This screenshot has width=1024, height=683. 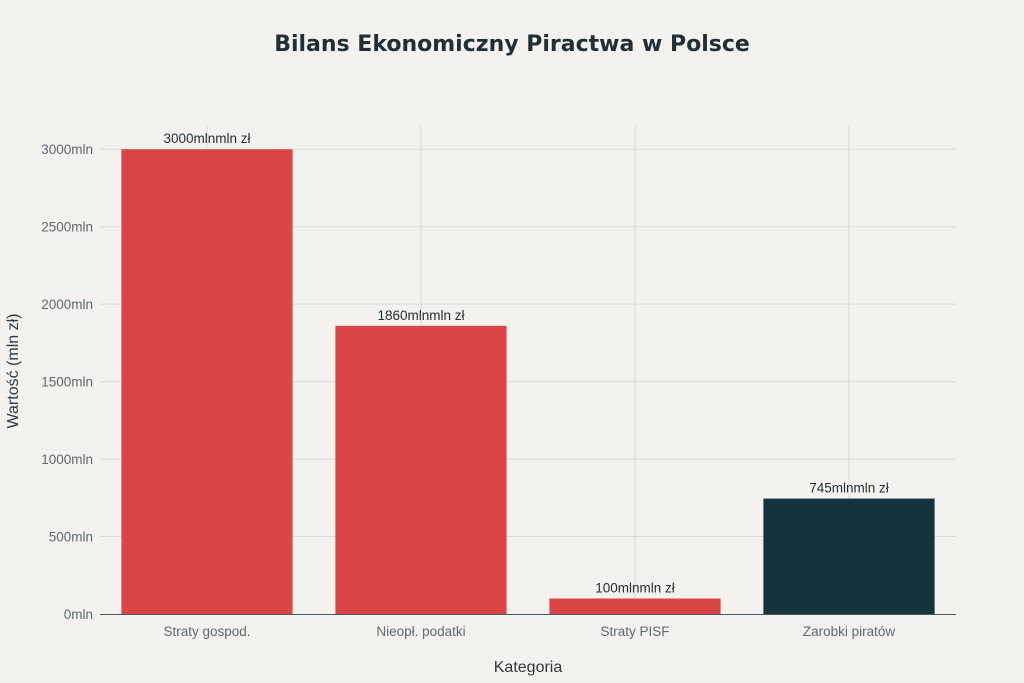 I want to click on data-label: 3000mlnmln zł, so click(x=206, y=138).